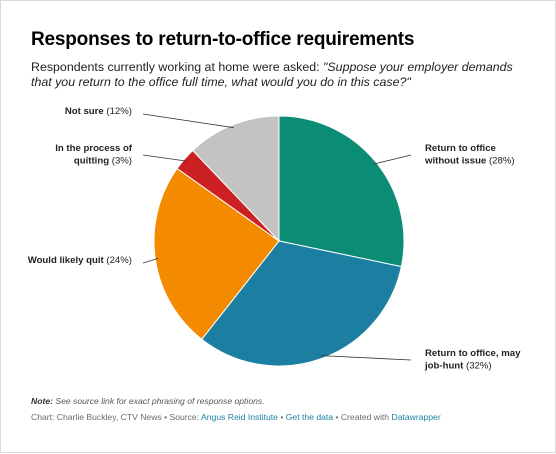  I want to click on footer-separator: • Created with, so click(362, 417).